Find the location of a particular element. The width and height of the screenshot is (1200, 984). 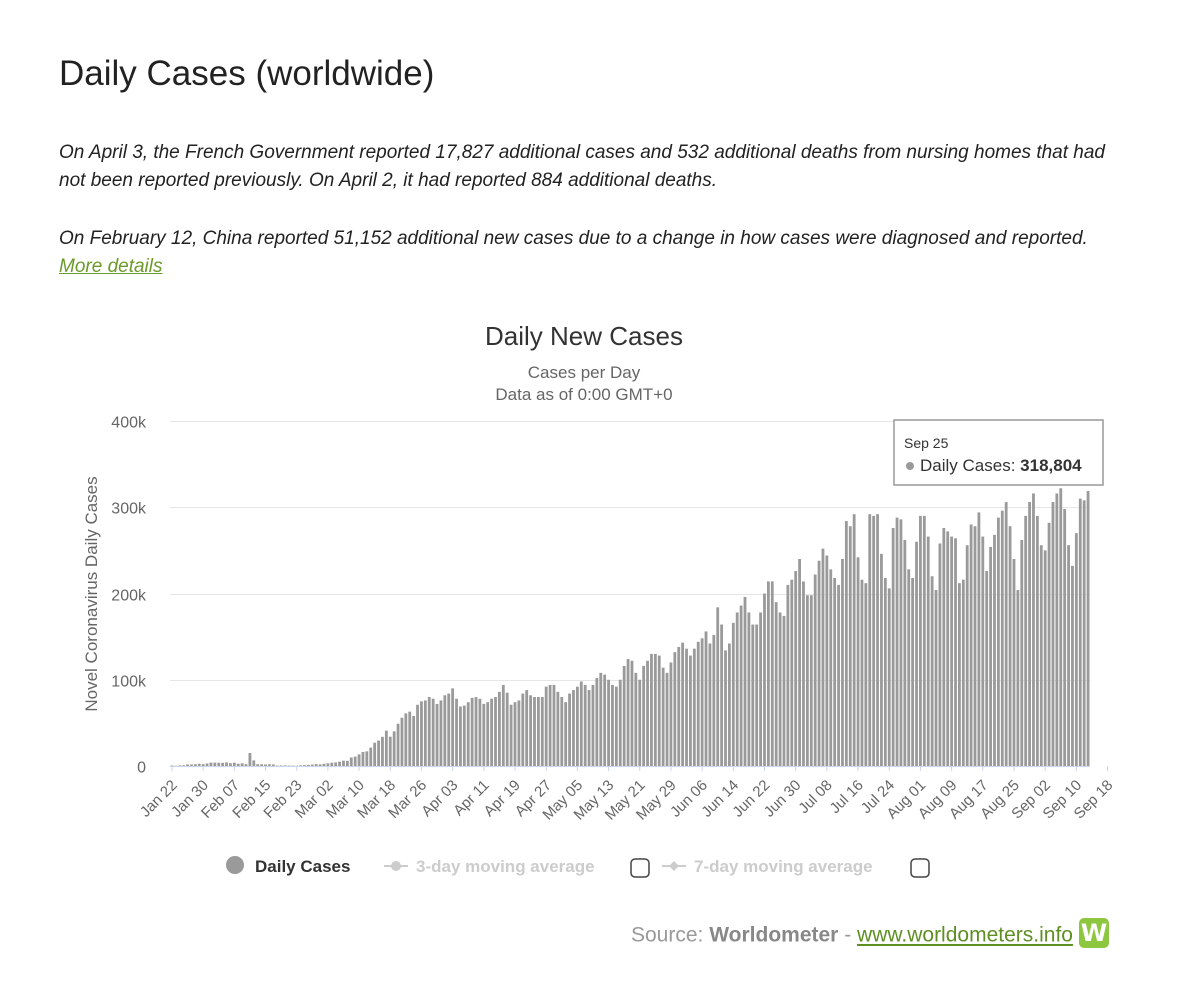

checkbox-7-day-average is located at coordinates (920, 868).